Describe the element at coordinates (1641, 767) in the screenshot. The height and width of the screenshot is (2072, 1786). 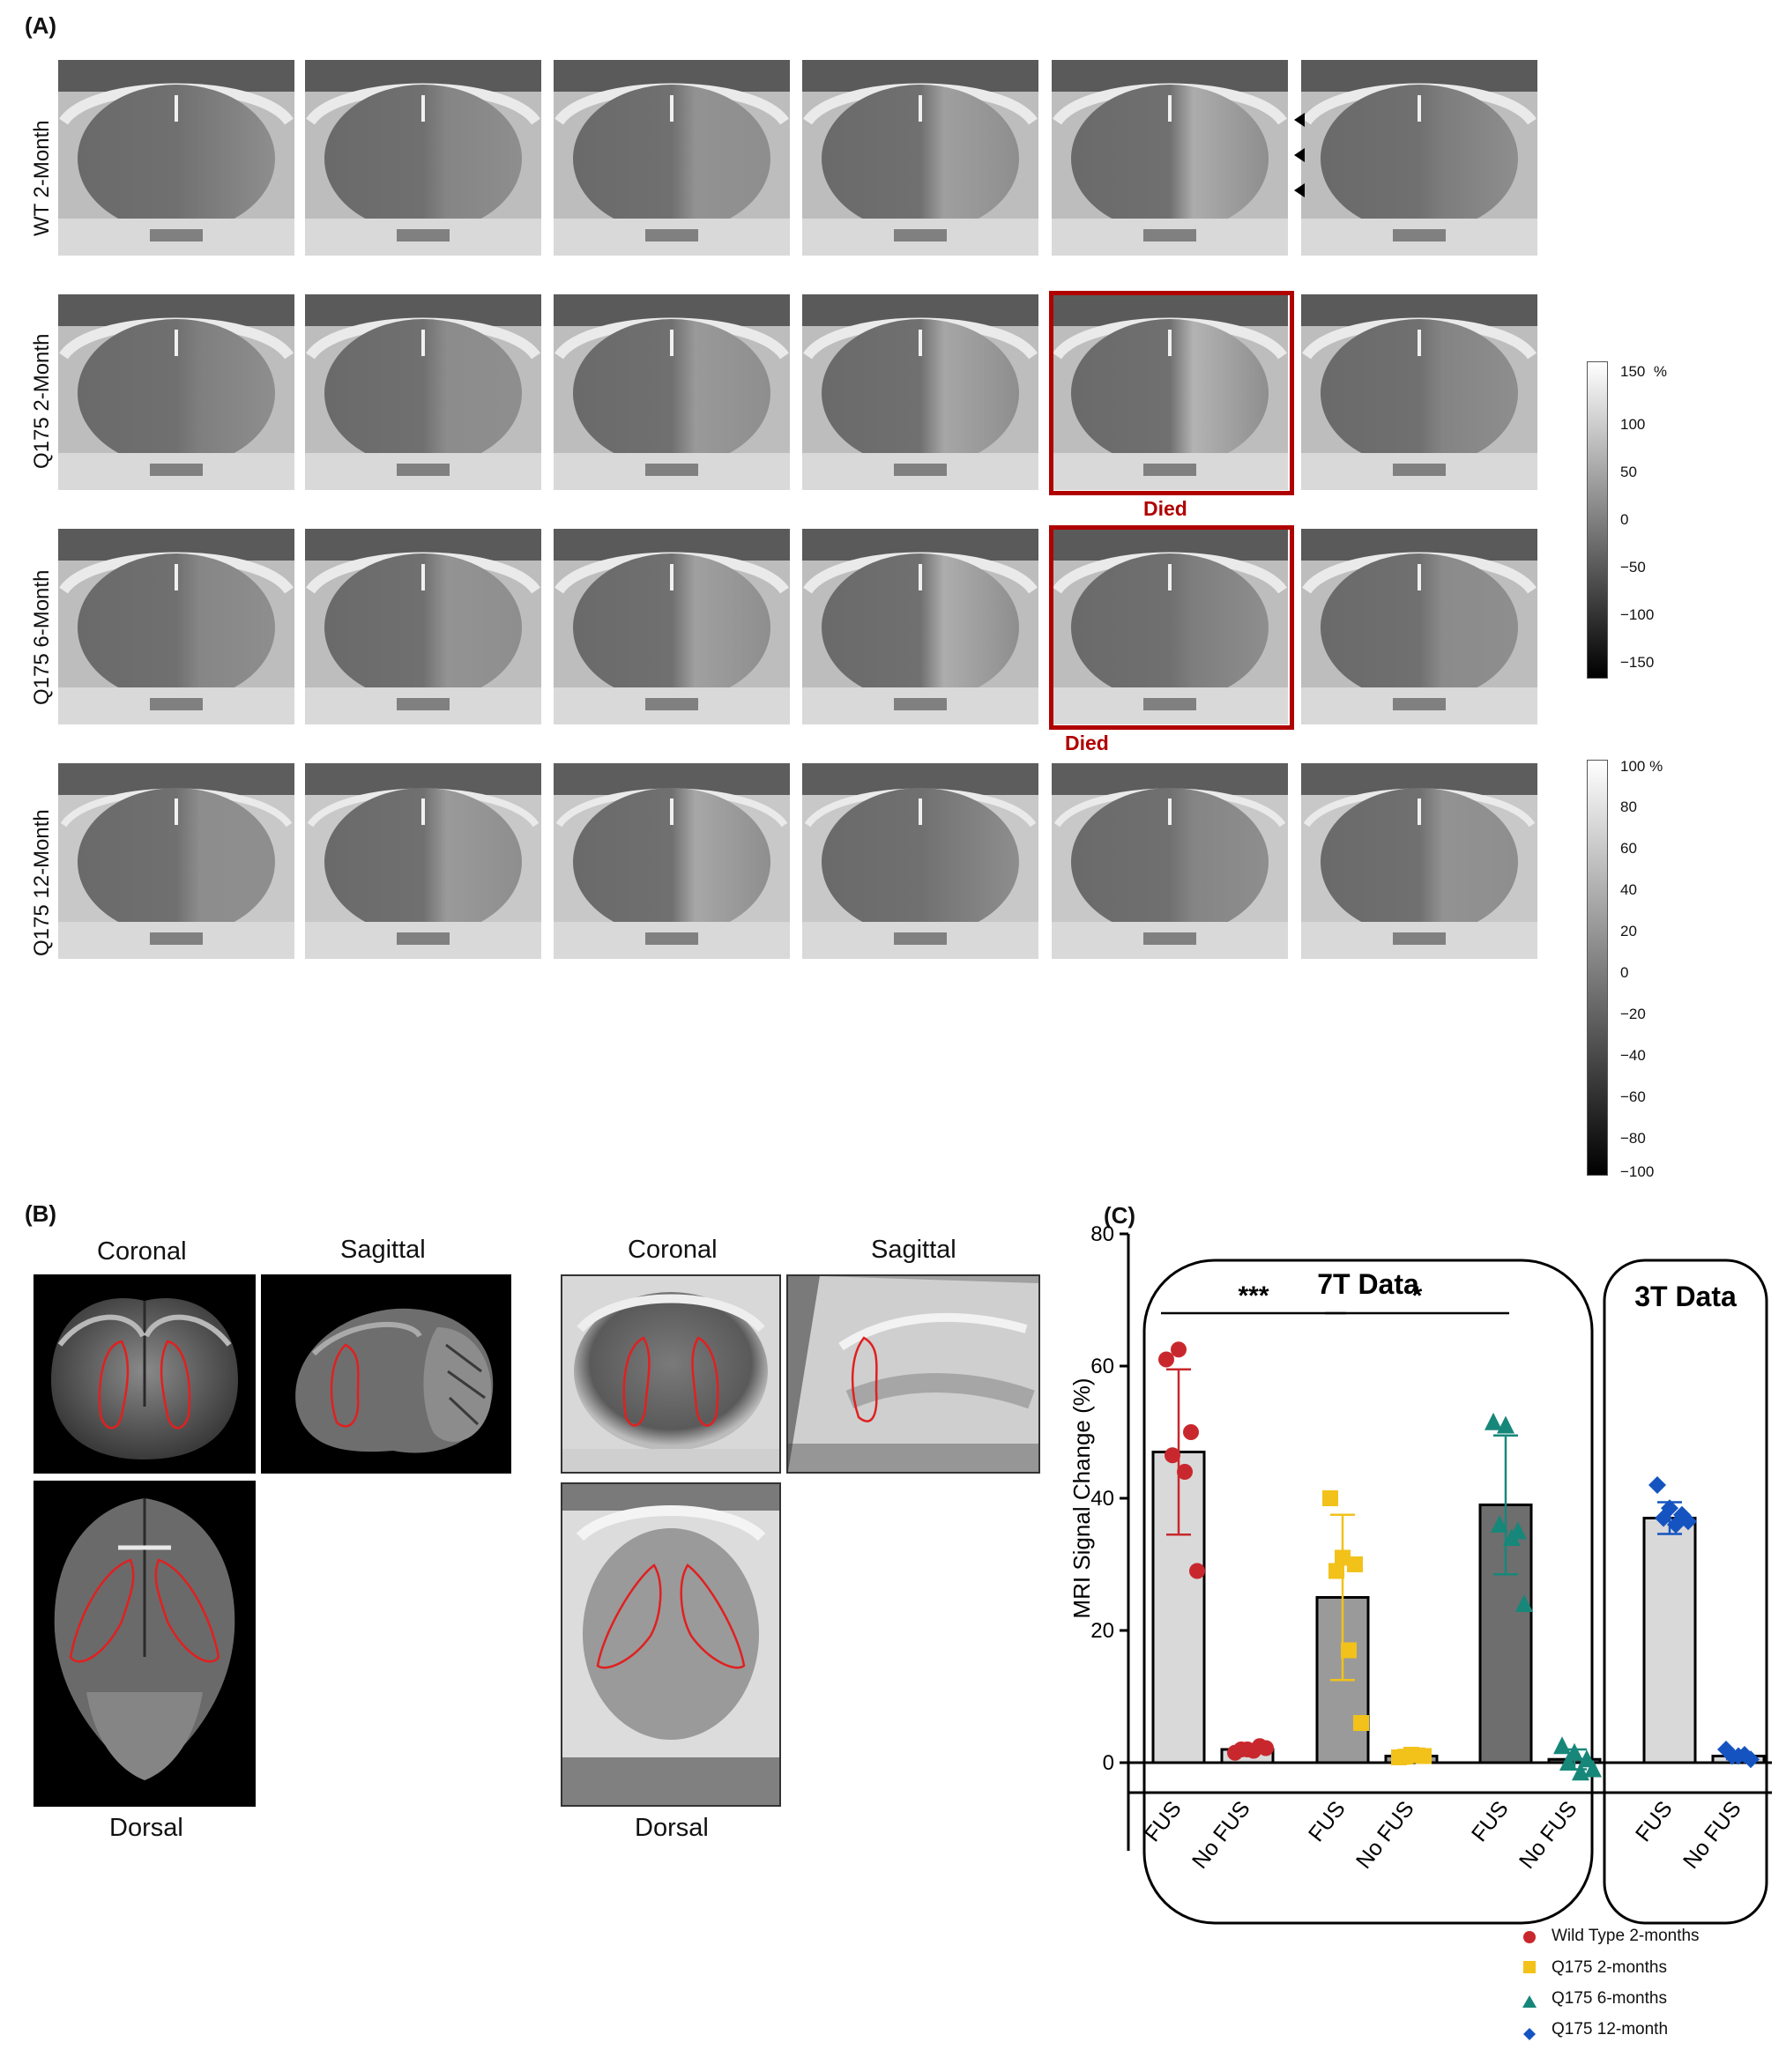
I see `colorbar-3t-unit: 100 %` at that location.